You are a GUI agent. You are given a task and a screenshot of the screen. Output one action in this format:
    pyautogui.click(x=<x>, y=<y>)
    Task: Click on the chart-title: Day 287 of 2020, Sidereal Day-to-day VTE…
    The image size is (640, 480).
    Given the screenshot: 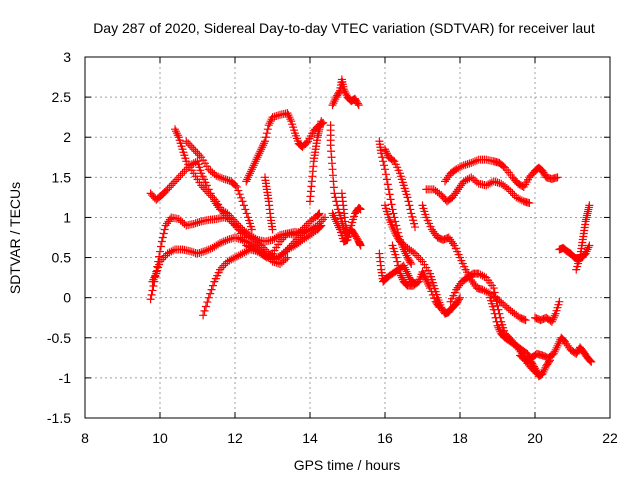 What is the action you would take?
    pyautogui.click(x=344, y=28)
    